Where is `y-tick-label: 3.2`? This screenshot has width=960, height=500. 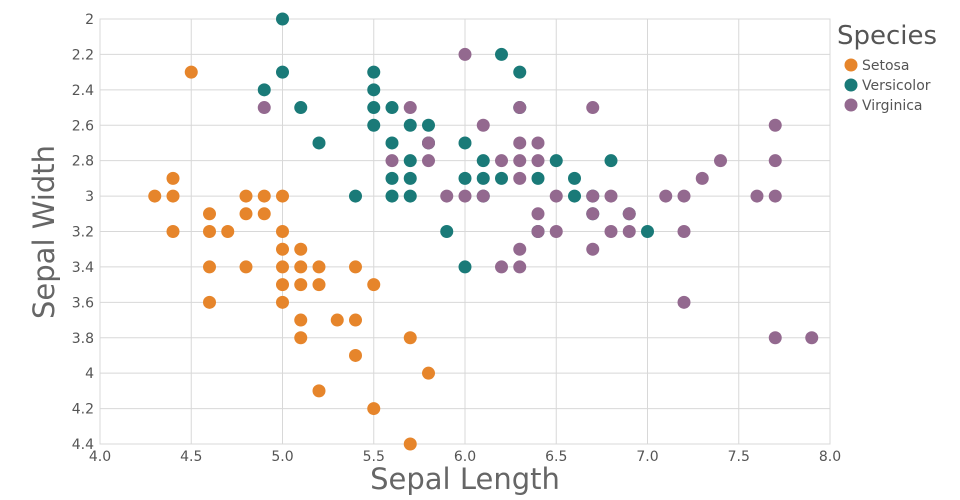
y-tick-label: 3.2 is located at coordinates (83, 233).